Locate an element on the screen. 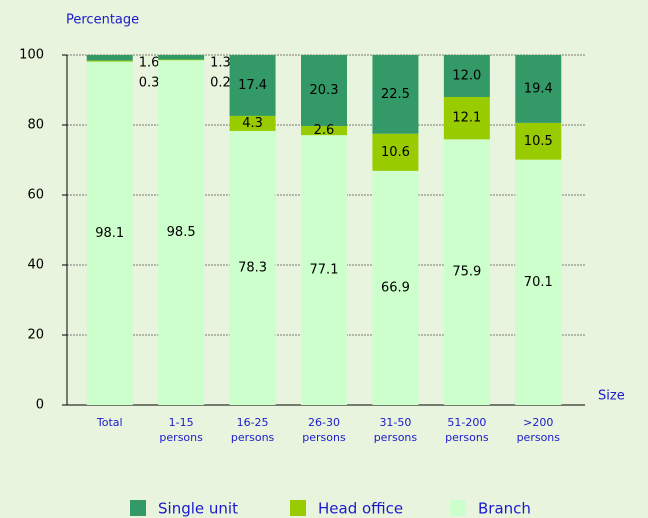 The width and height of the screenshot is (648, 518). legend-label: Head office is located at coordinates (360, 509).